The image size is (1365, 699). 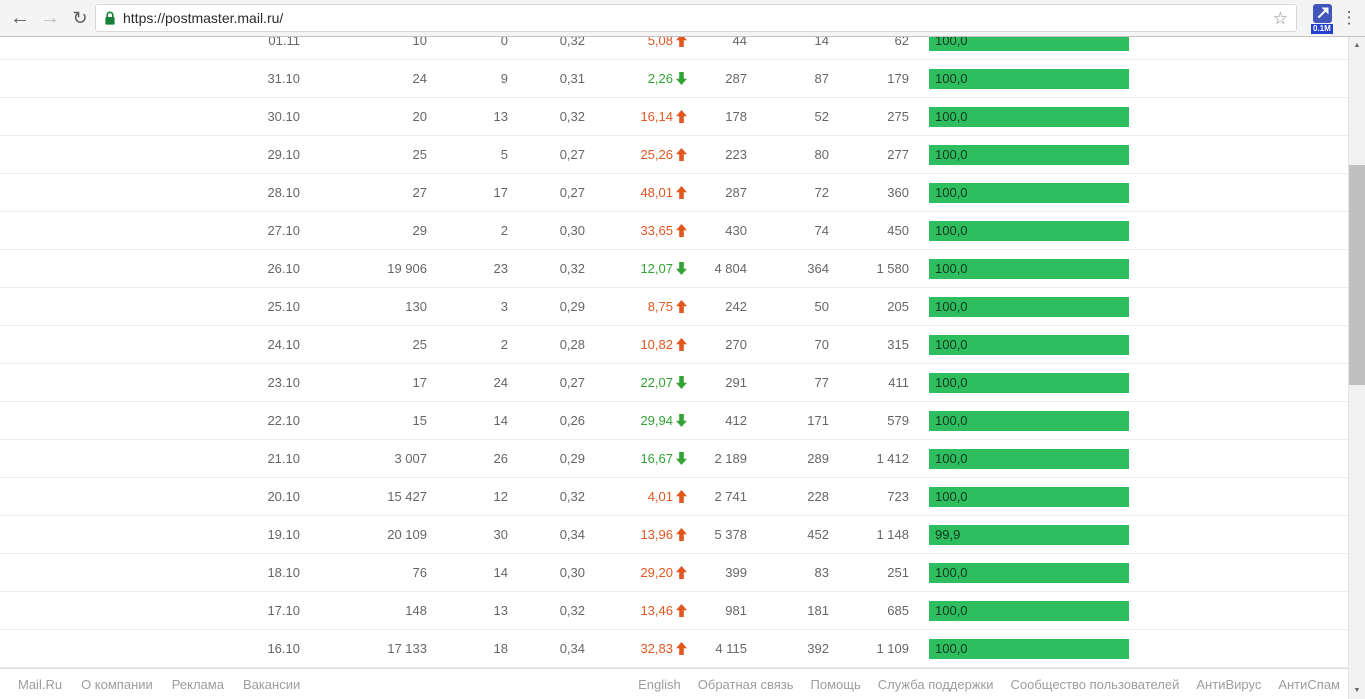 I want to click on cell-v7: 1 580, so click(x=892, y=268).